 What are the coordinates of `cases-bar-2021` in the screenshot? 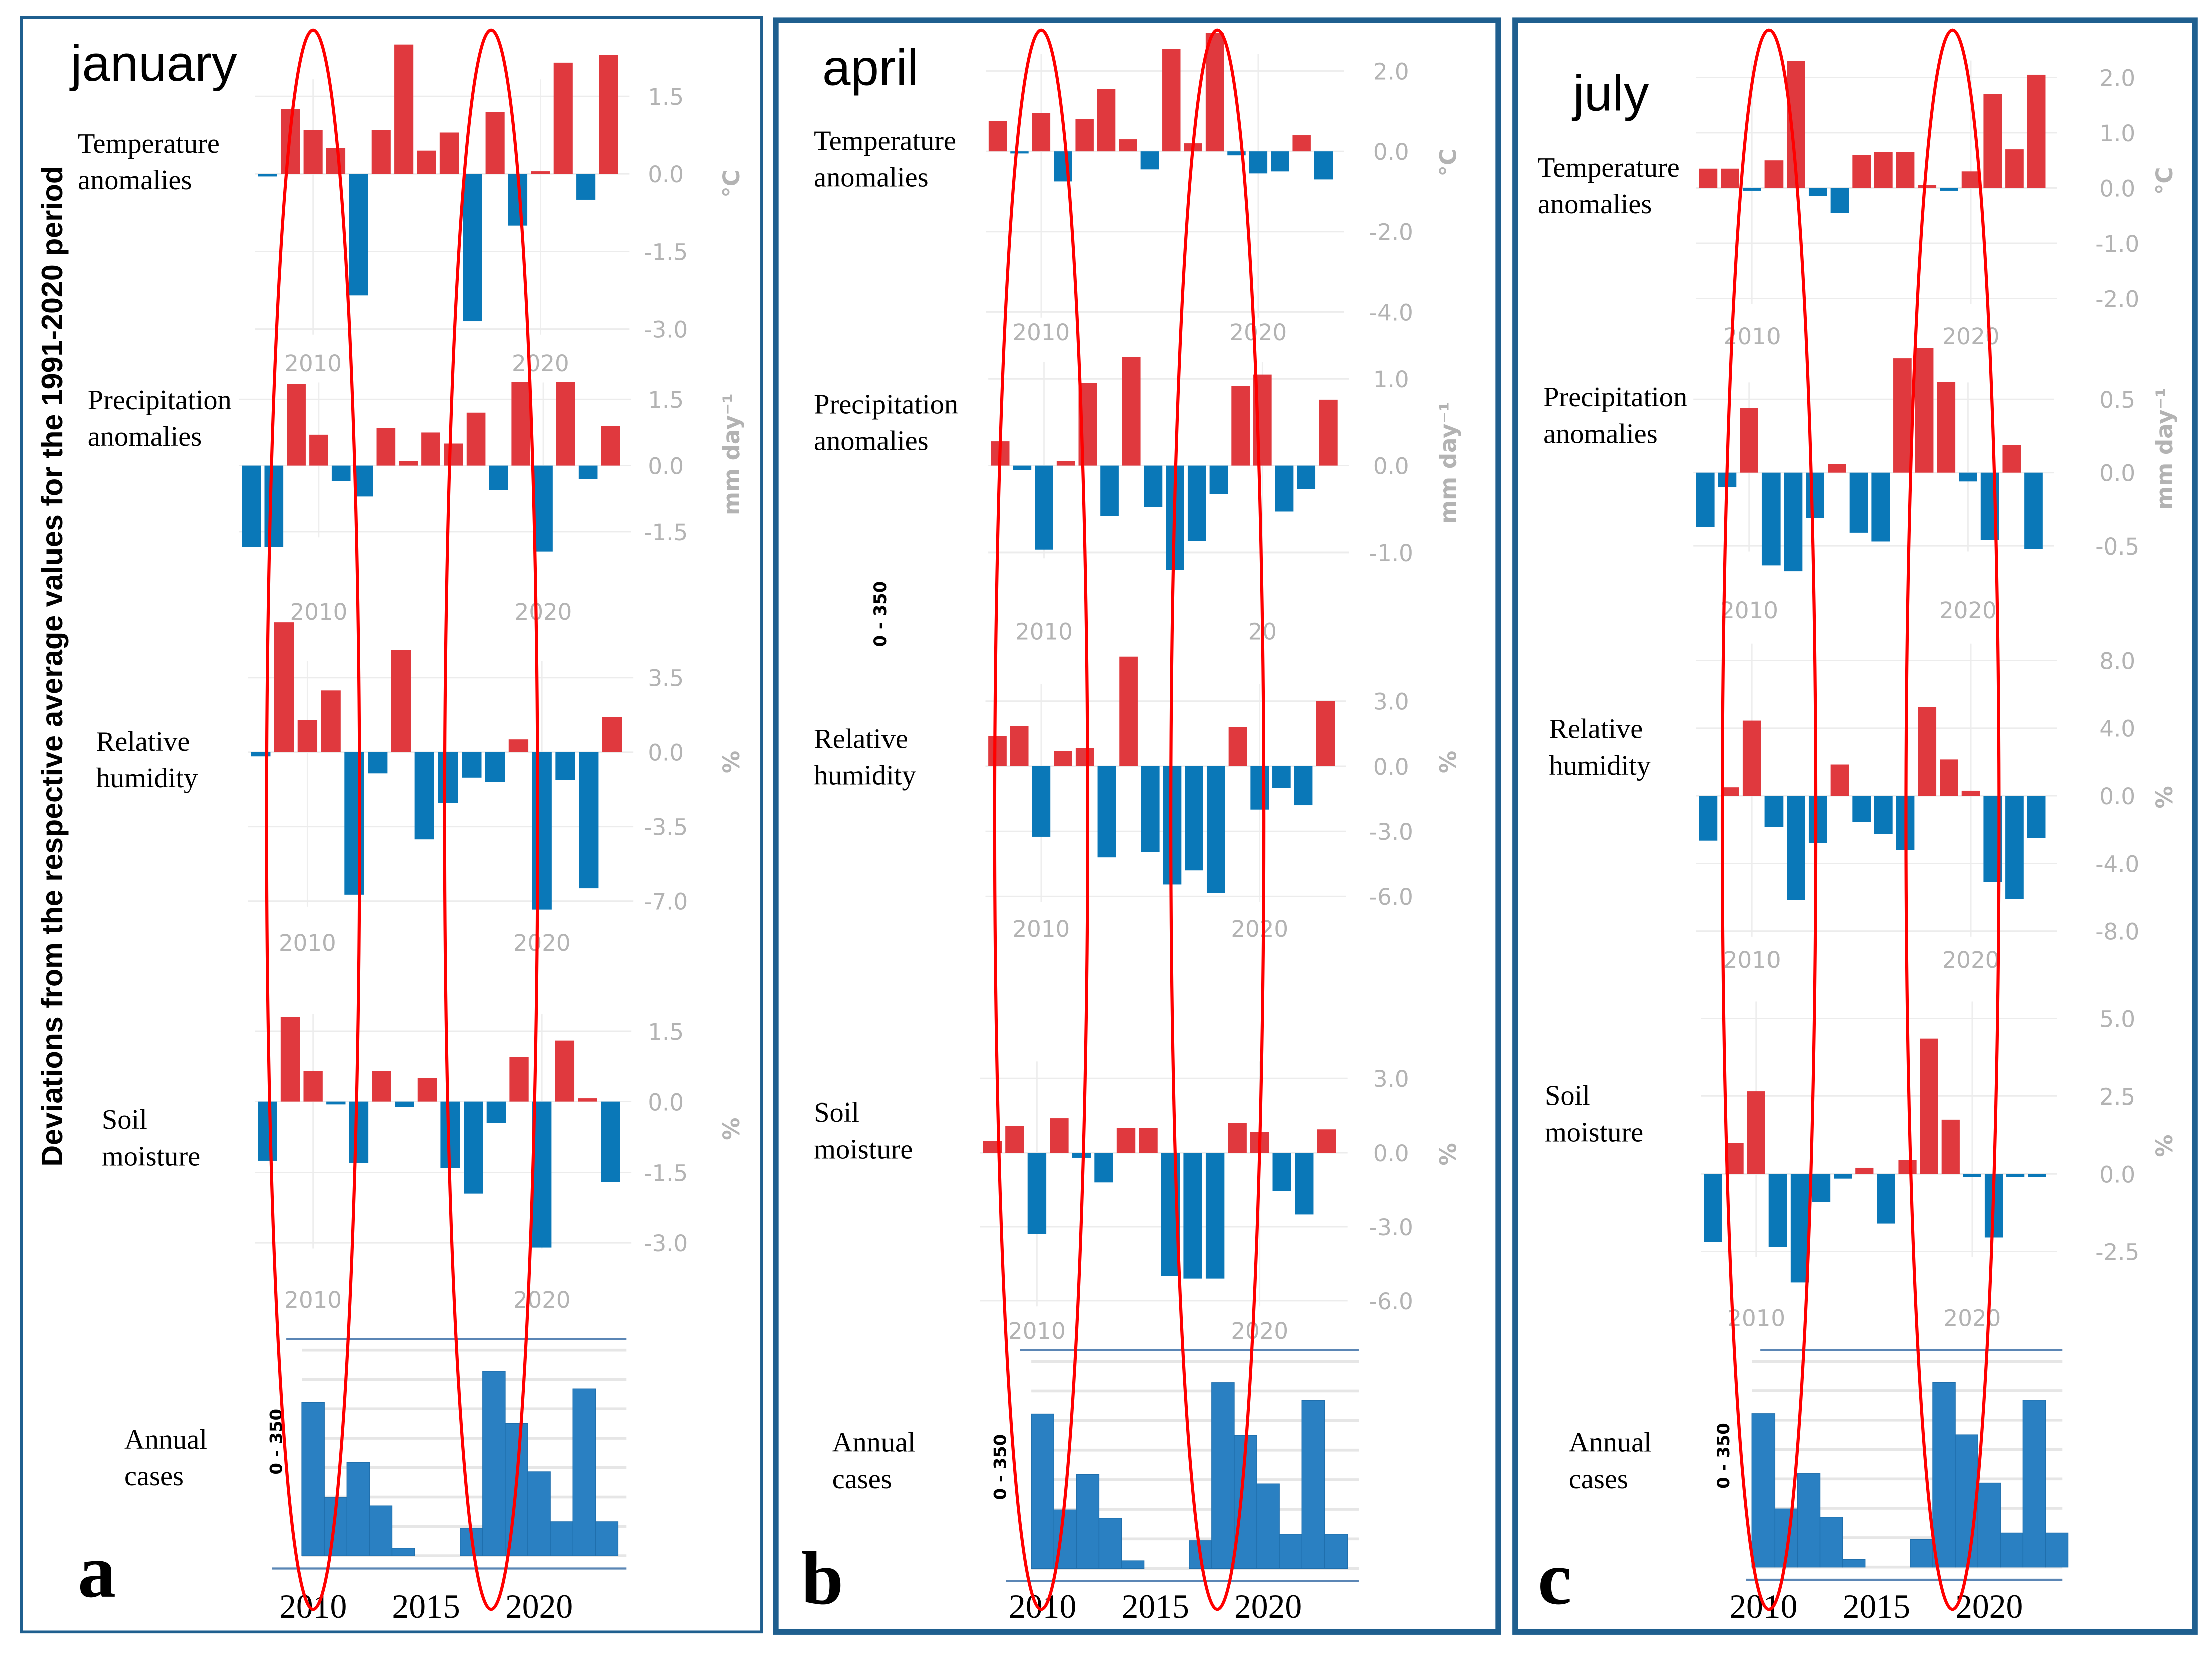 It's located at (1291, 1552).